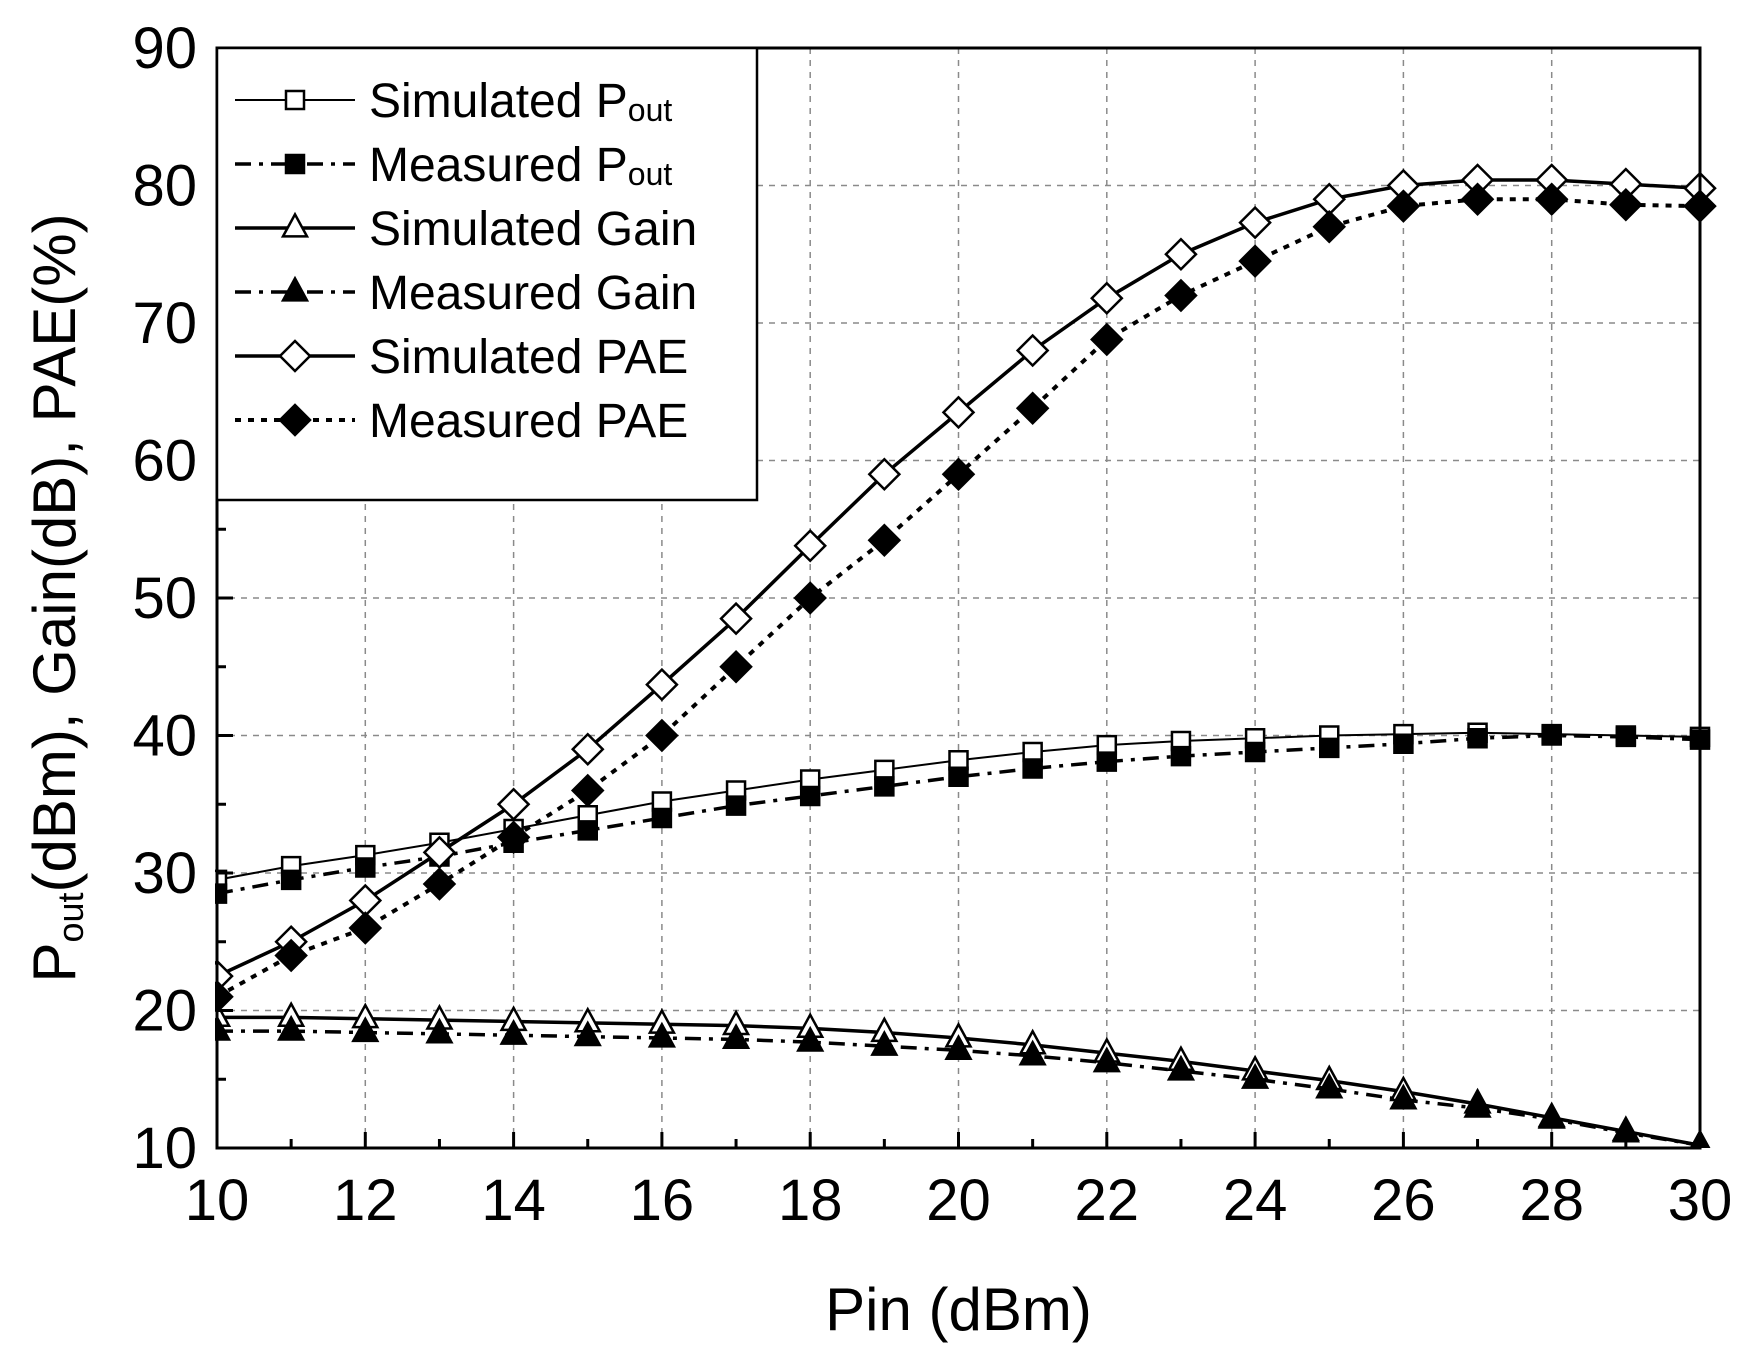 The image size is (1742, 1363). I want to click on legend-label-main: Measured P, so click(498, 165).